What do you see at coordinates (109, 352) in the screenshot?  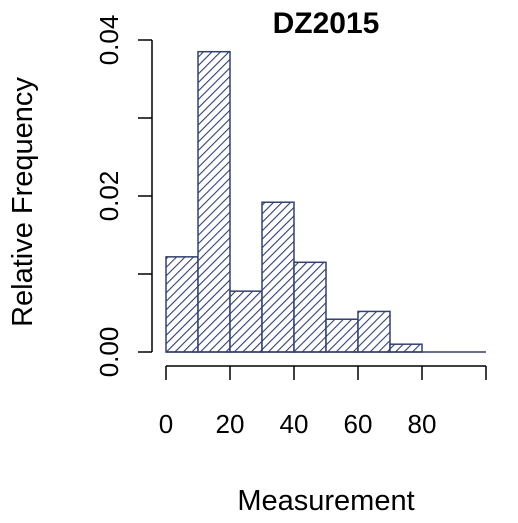 I see `y-tick-label: 0.00` at bounding box center [109, 352].